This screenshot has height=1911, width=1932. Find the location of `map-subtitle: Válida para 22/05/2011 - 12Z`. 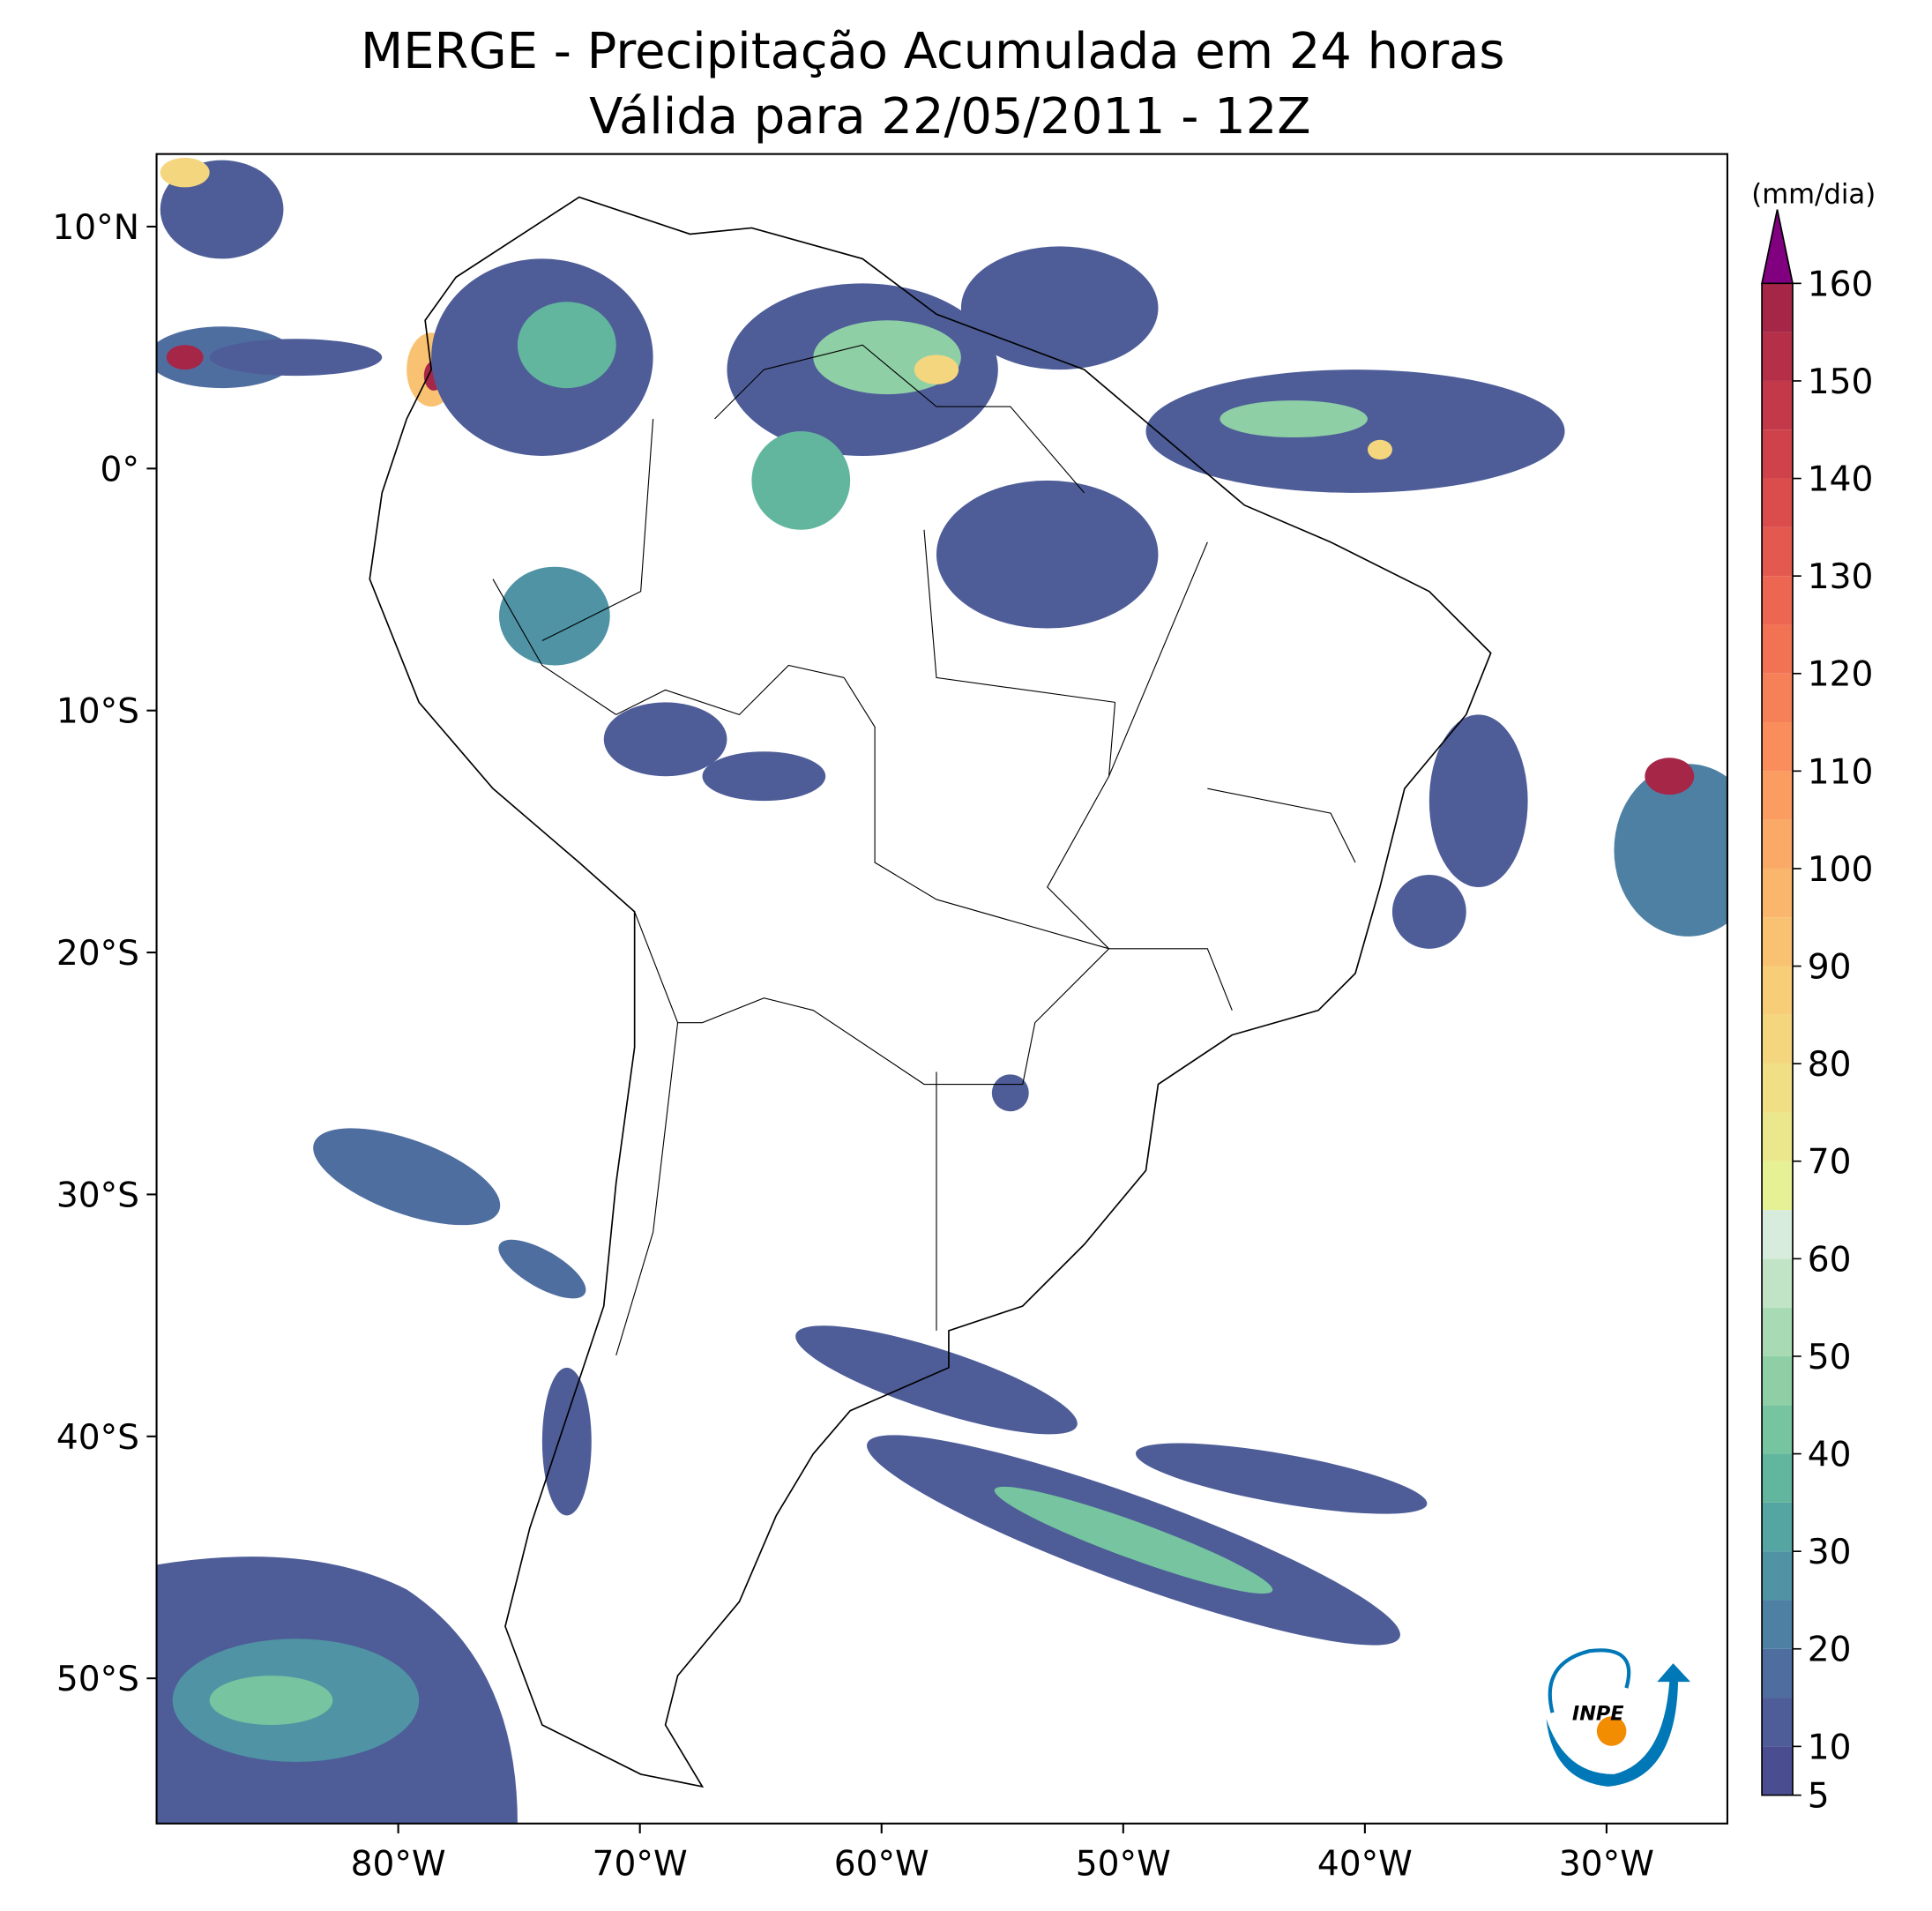

map-subtitle: Válida para 22/05/2011 - 12Z is located at coordinates (949, 117).